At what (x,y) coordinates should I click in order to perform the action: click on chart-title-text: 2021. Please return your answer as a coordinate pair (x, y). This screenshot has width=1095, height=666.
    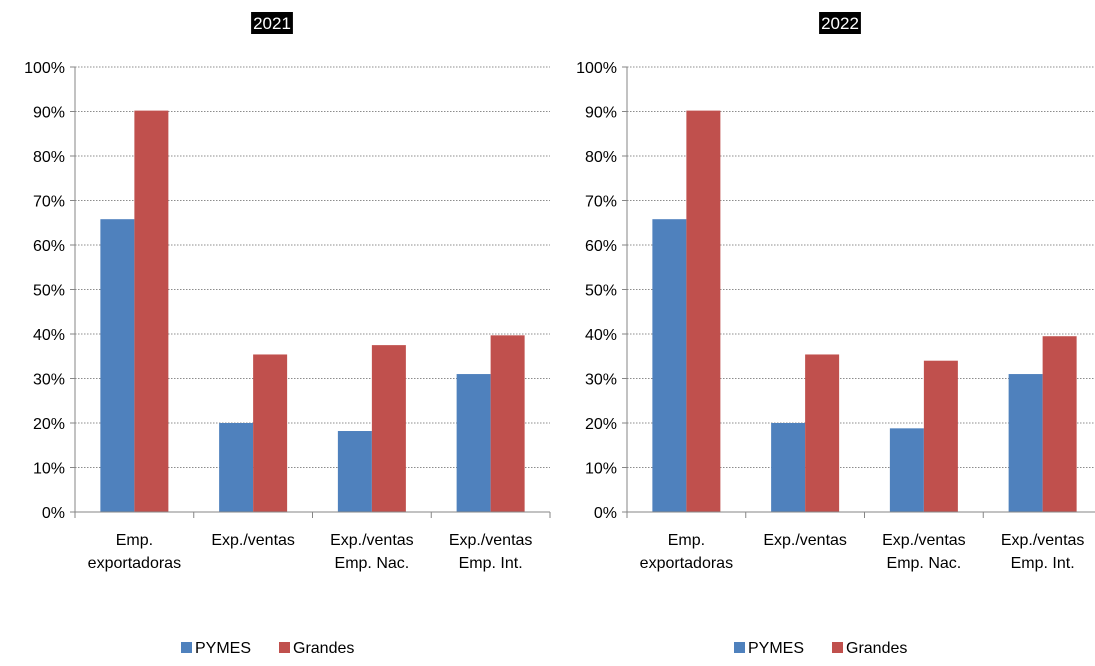
    Looking at the image, I should click on (272, 23).